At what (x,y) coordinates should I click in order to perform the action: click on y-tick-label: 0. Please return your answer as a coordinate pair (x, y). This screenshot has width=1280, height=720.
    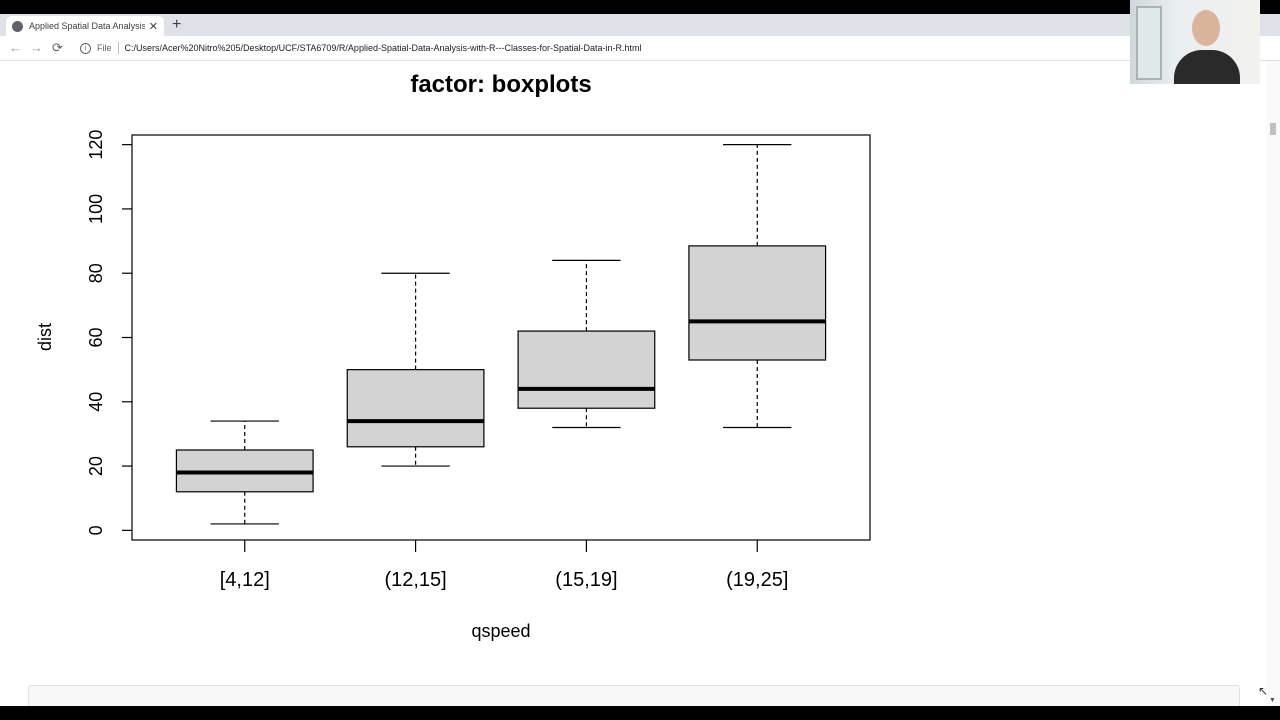
    Looking at the image, I should click on (96, 530).